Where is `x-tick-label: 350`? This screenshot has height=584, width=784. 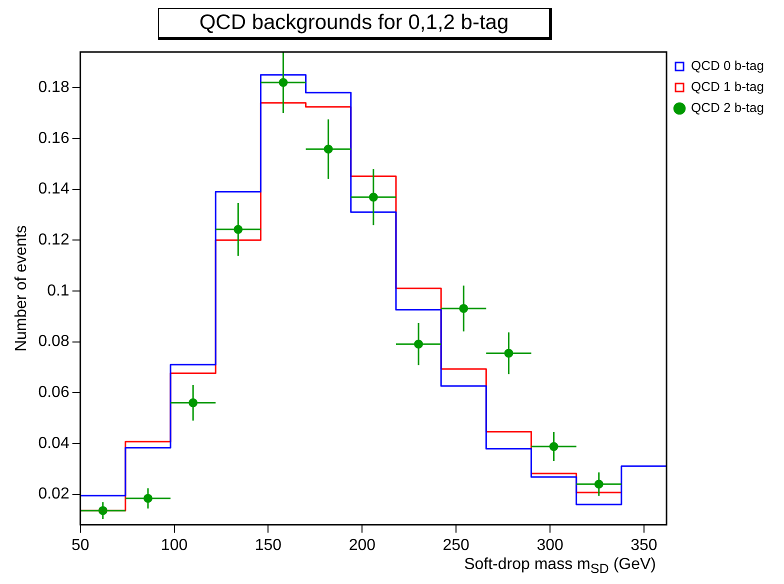 x-tick-label: 350 is located at coordinates (644, 545).